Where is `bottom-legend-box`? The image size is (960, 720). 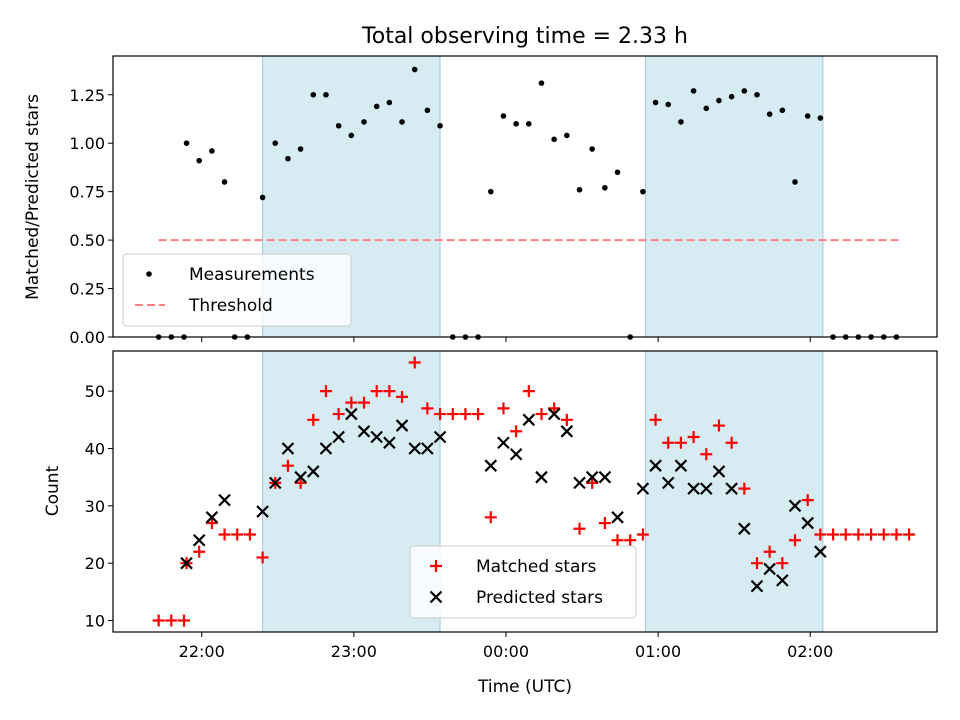
bottom-legend-box is located at coordinates (523, 582).